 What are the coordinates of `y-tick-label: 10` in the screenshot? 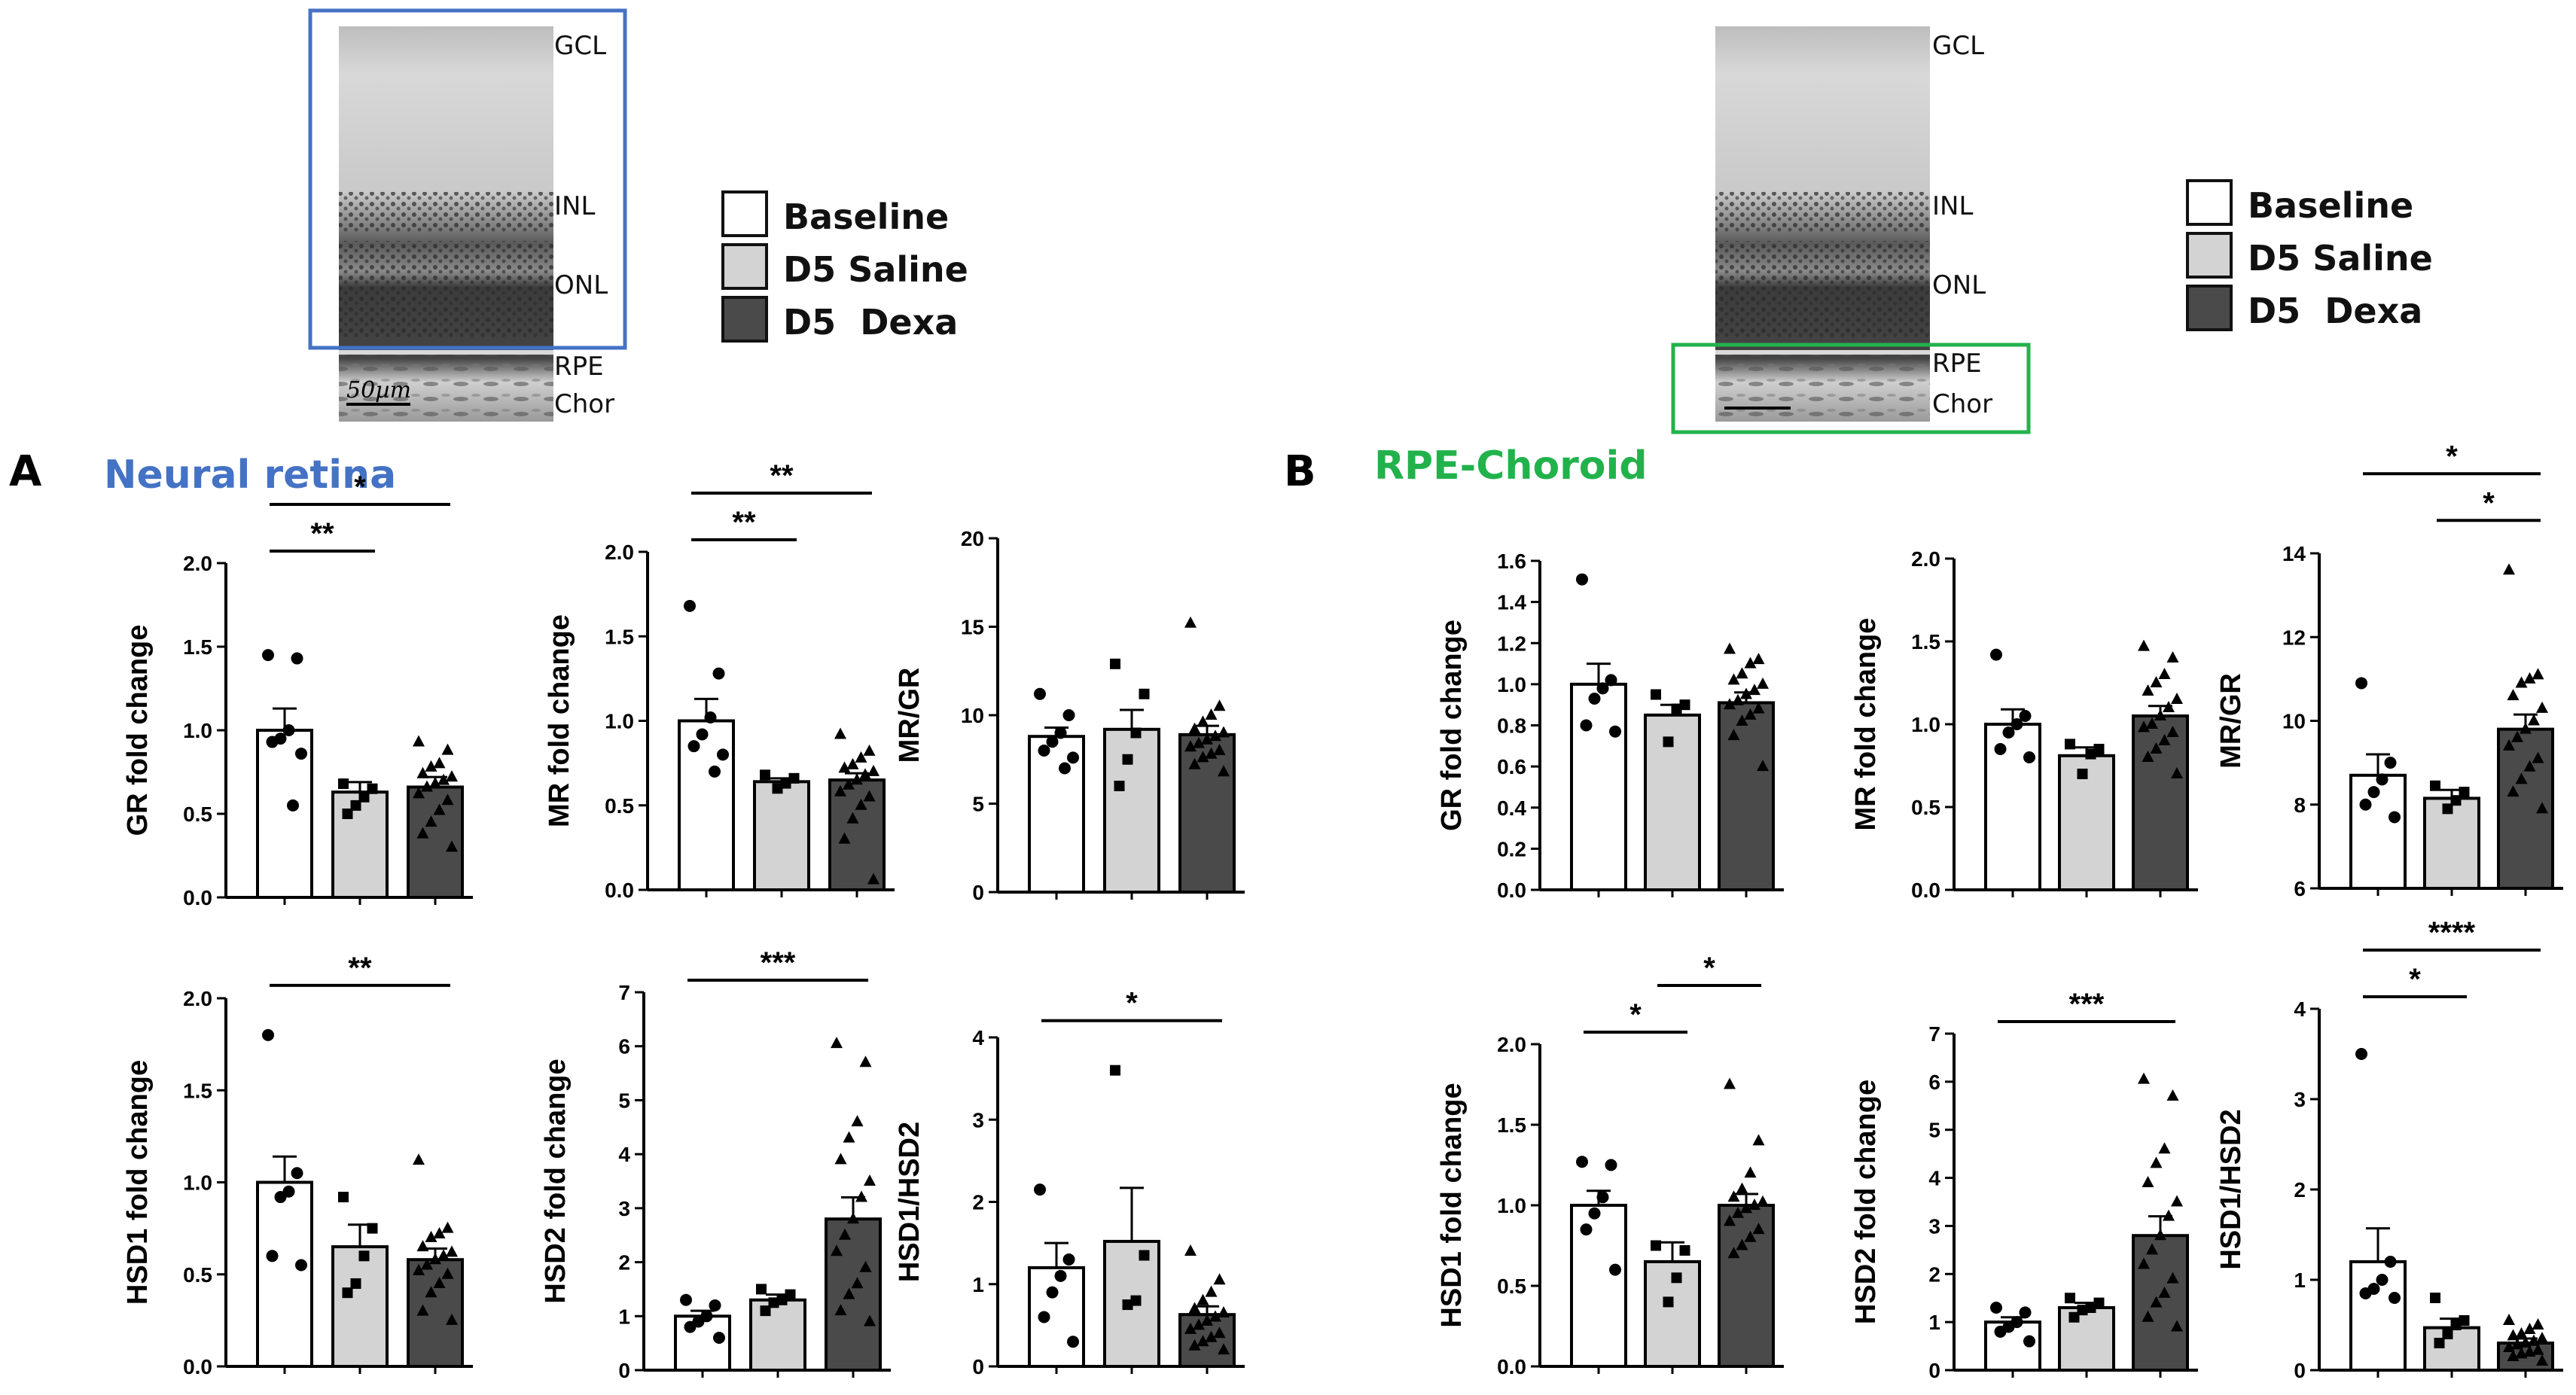 It's located at (2294, 721).